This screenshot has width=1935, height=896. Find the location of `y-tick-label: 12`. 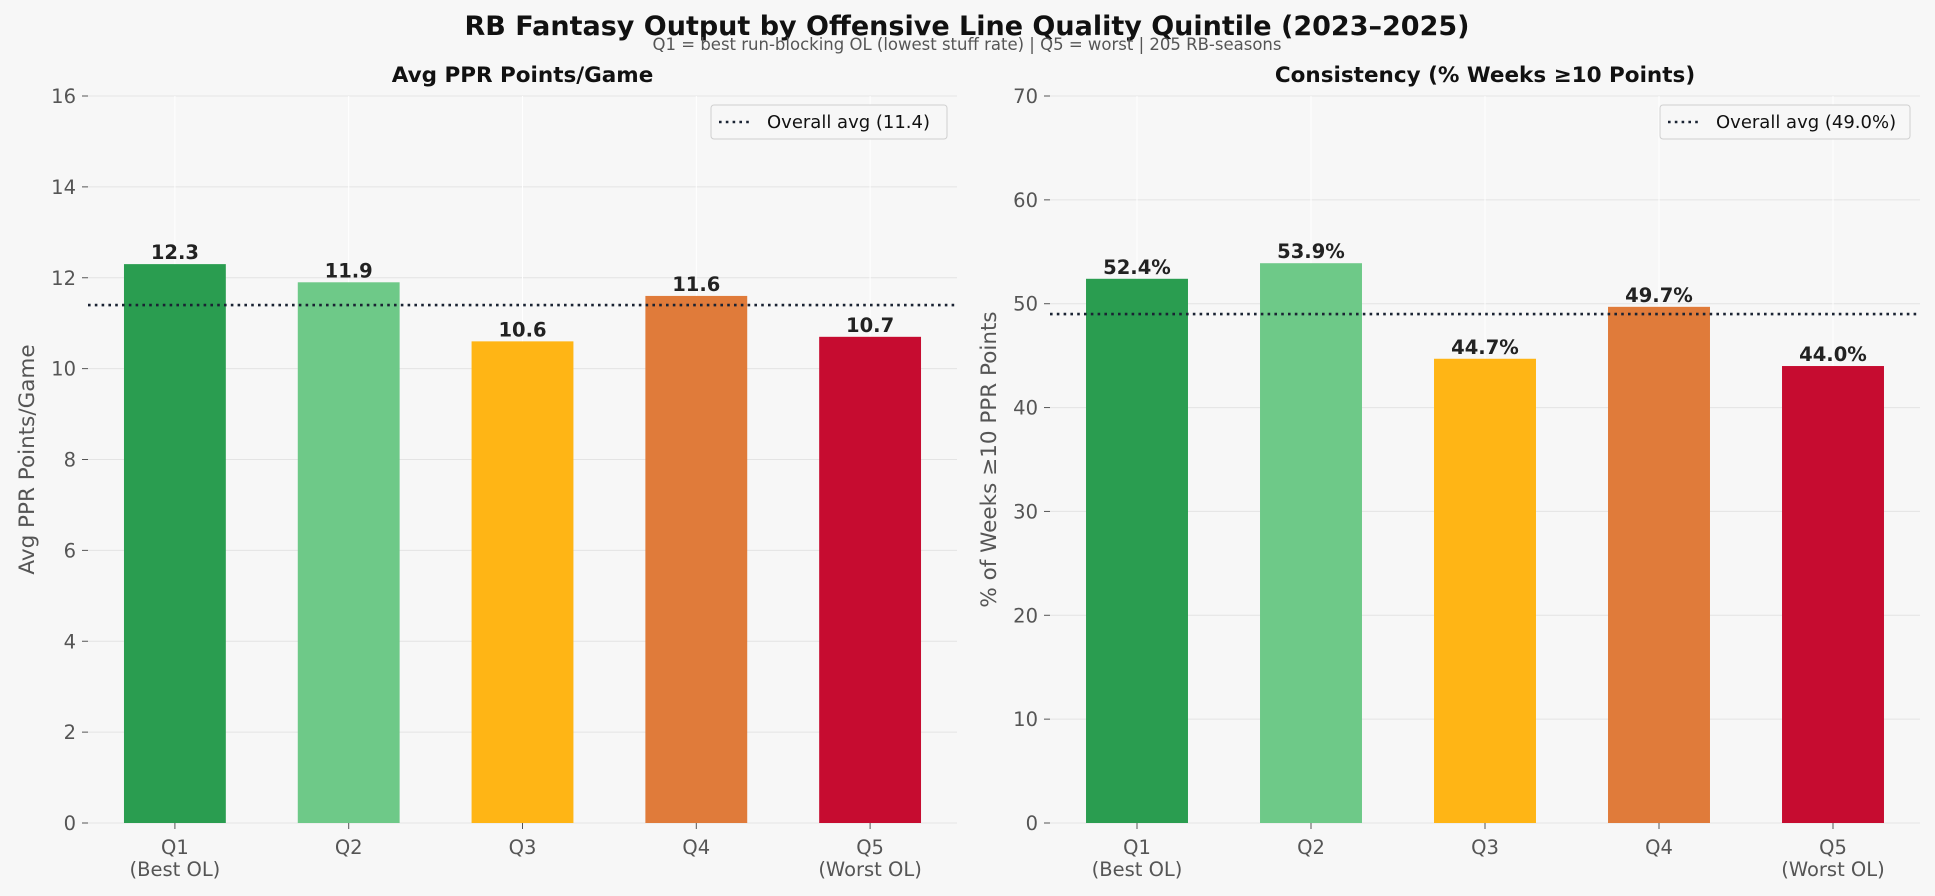

y-tick-label: 12 is located at coordinates (63, 278).